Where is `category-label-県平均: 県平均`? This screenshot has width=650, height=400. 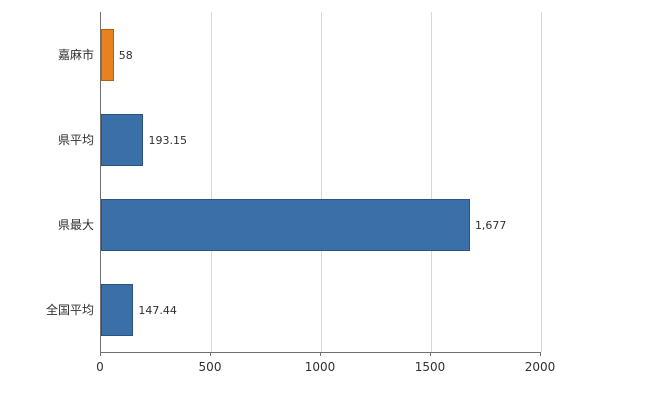
category-label-県平均: 県平均 is located at coordinates (75, 140).